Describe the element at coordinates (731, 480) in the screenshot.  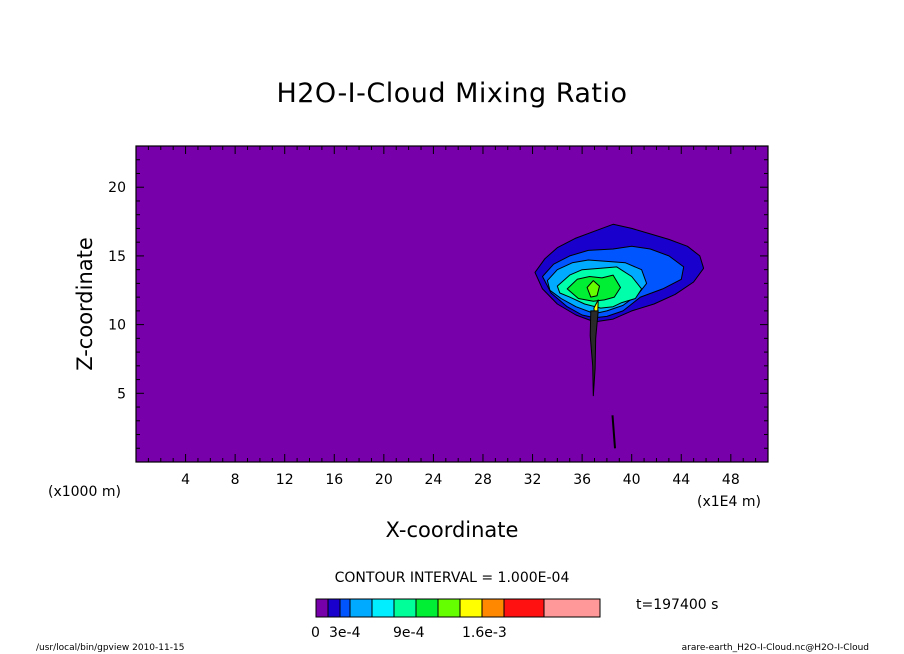
I see `x-tick-label: 48` at that location.